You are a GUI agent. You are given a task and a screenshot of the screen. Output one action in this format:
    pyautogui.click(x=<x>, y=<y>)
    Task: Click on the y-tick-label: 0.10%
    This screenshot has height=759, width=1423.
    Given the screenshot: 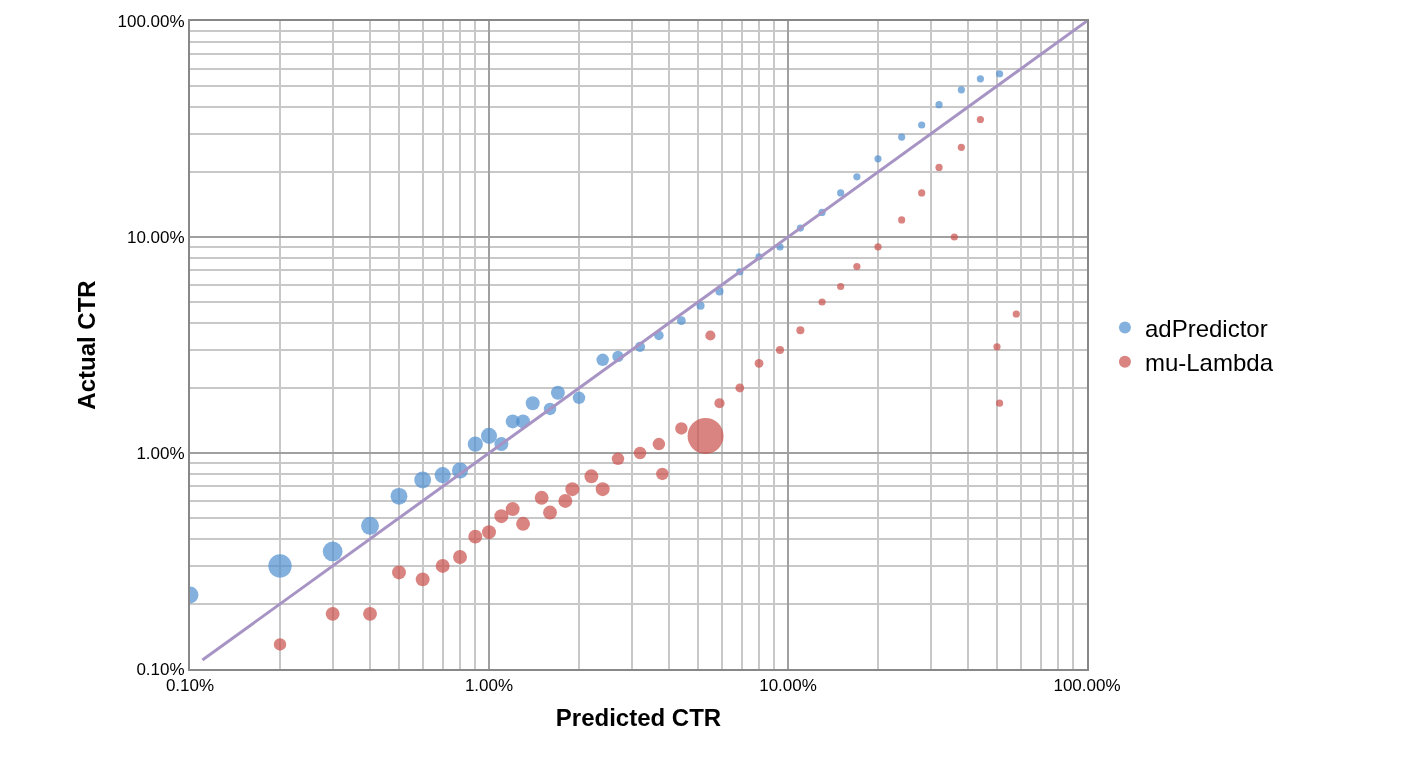 What is the action you would take?
    pyautogui.click(x=160, y=669)
    